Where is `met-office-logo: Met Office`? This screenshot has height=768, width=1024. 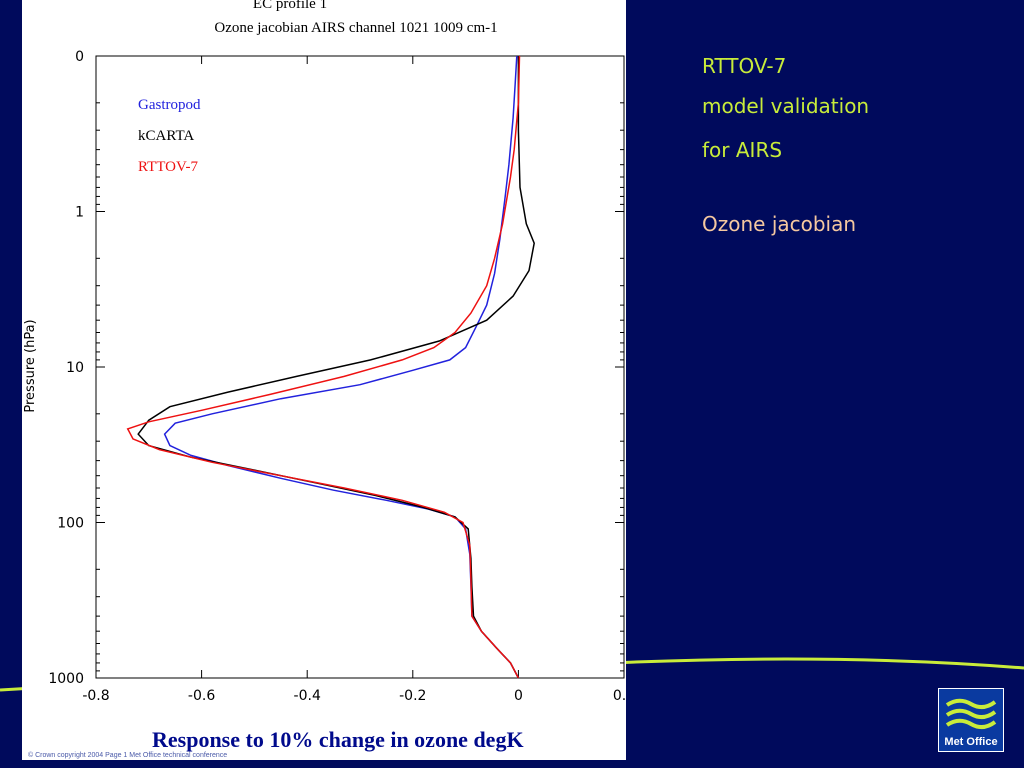 met-office-logo: Met Office is located at coordinates (971, 720).